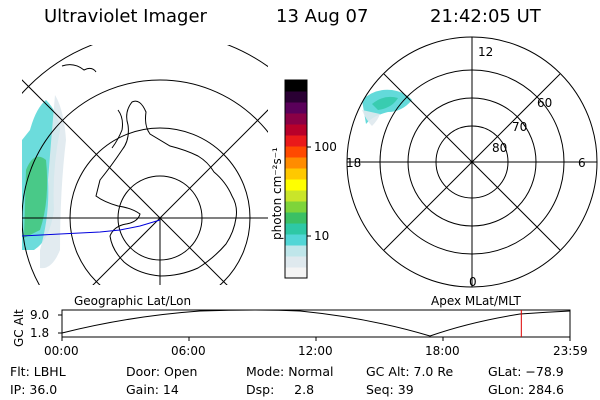  Describe the element at coordinates (526, 371) in the screenshot. I see `info-glat: GLat: −78.9` at that location.